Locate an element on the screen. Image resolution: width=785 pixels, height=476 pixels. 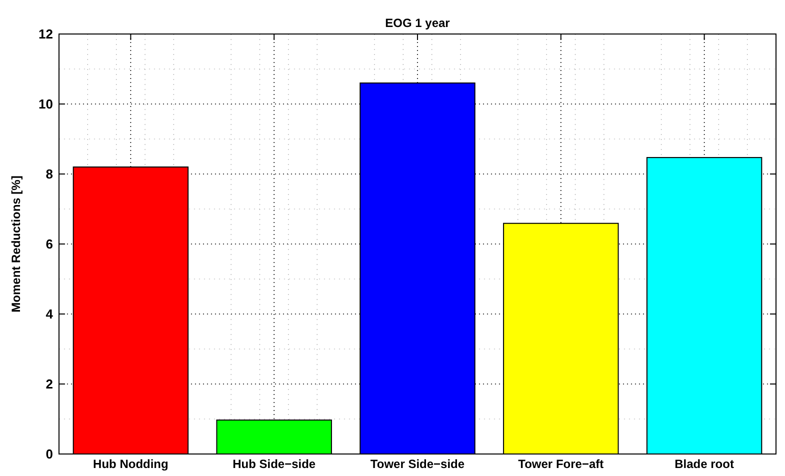
chart-title: EOG 1 year is located at coordinates (417, 23).